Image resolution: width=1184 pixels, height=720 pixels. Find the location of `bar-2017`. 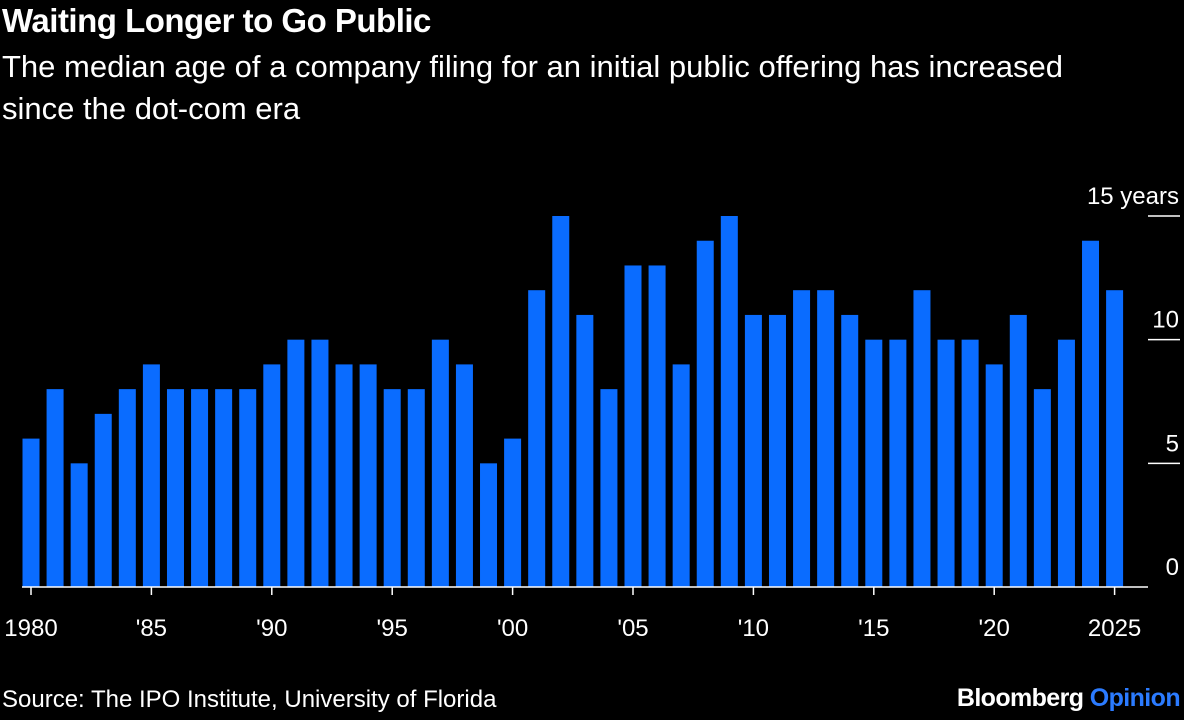

bar-2017 is located at coordinates (922, 438).